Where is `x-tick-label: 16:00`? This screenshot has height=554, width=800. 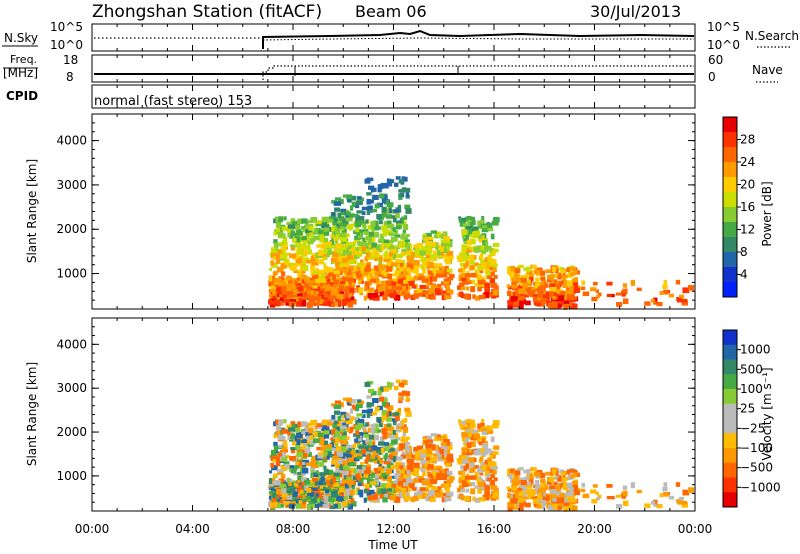 x-tick-label: 16:00 is located at coordinates (494, 529).